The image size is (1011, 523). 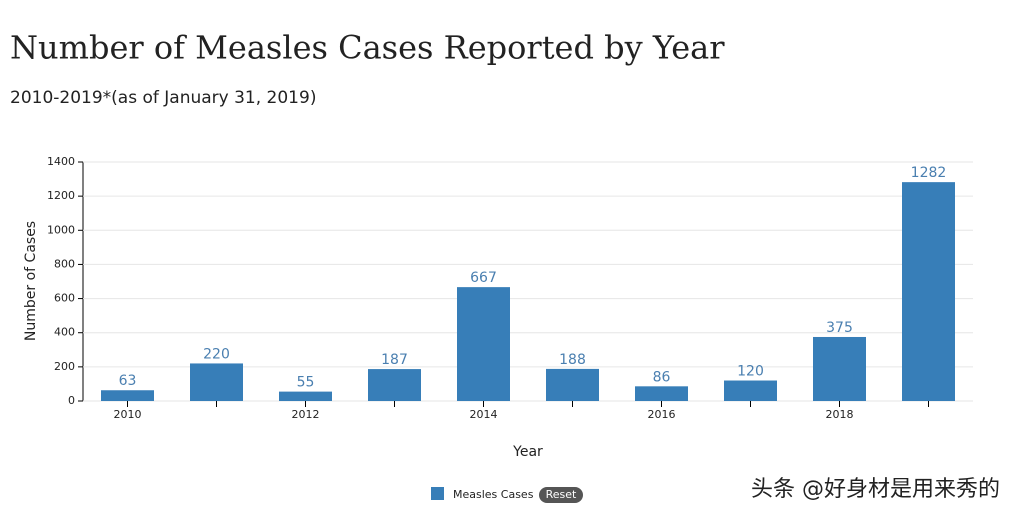 What do you see at coordinates (163, 98) in the screenshot?
I see `chart-subtitle: 2010-2019*(as of January 31, 2019)` at bounding box center [163, 98].